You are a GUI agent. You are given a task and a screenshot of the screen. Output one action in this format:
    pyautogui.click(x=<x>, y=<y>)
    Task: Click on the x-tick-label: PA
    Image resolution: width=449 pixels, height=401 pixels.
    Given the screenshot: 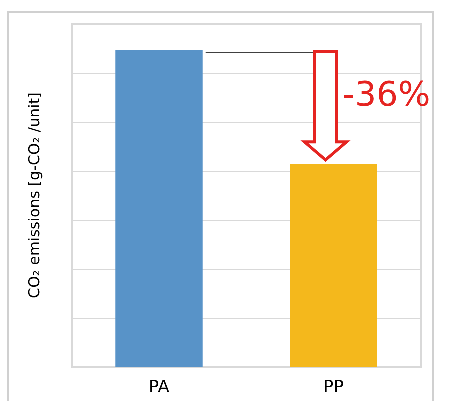 What is the action you would take?
    pyautogui.click(x=159, y=388)
    